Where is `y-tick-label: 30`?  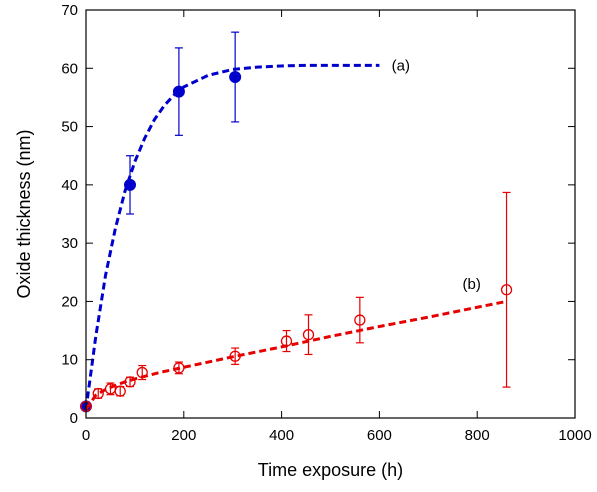
y-tick-label: 30 is located at coordinates (69, 243).